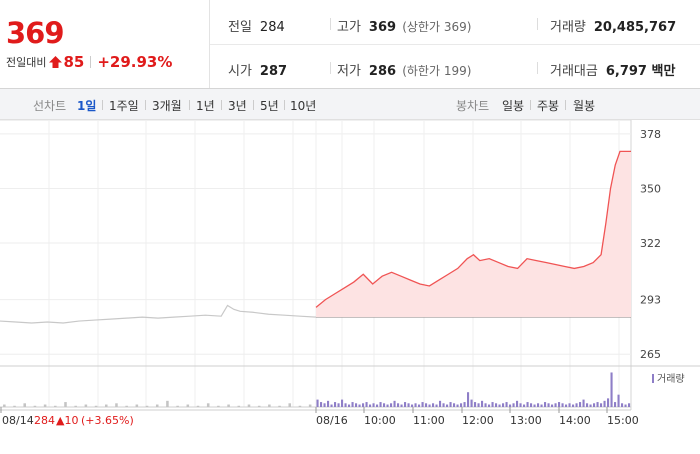 The height and width of the screenshot is (454, 700). Describe the element at coordinates (56, 63) in the screenshot. I see `up-arrow-icon` at that location.